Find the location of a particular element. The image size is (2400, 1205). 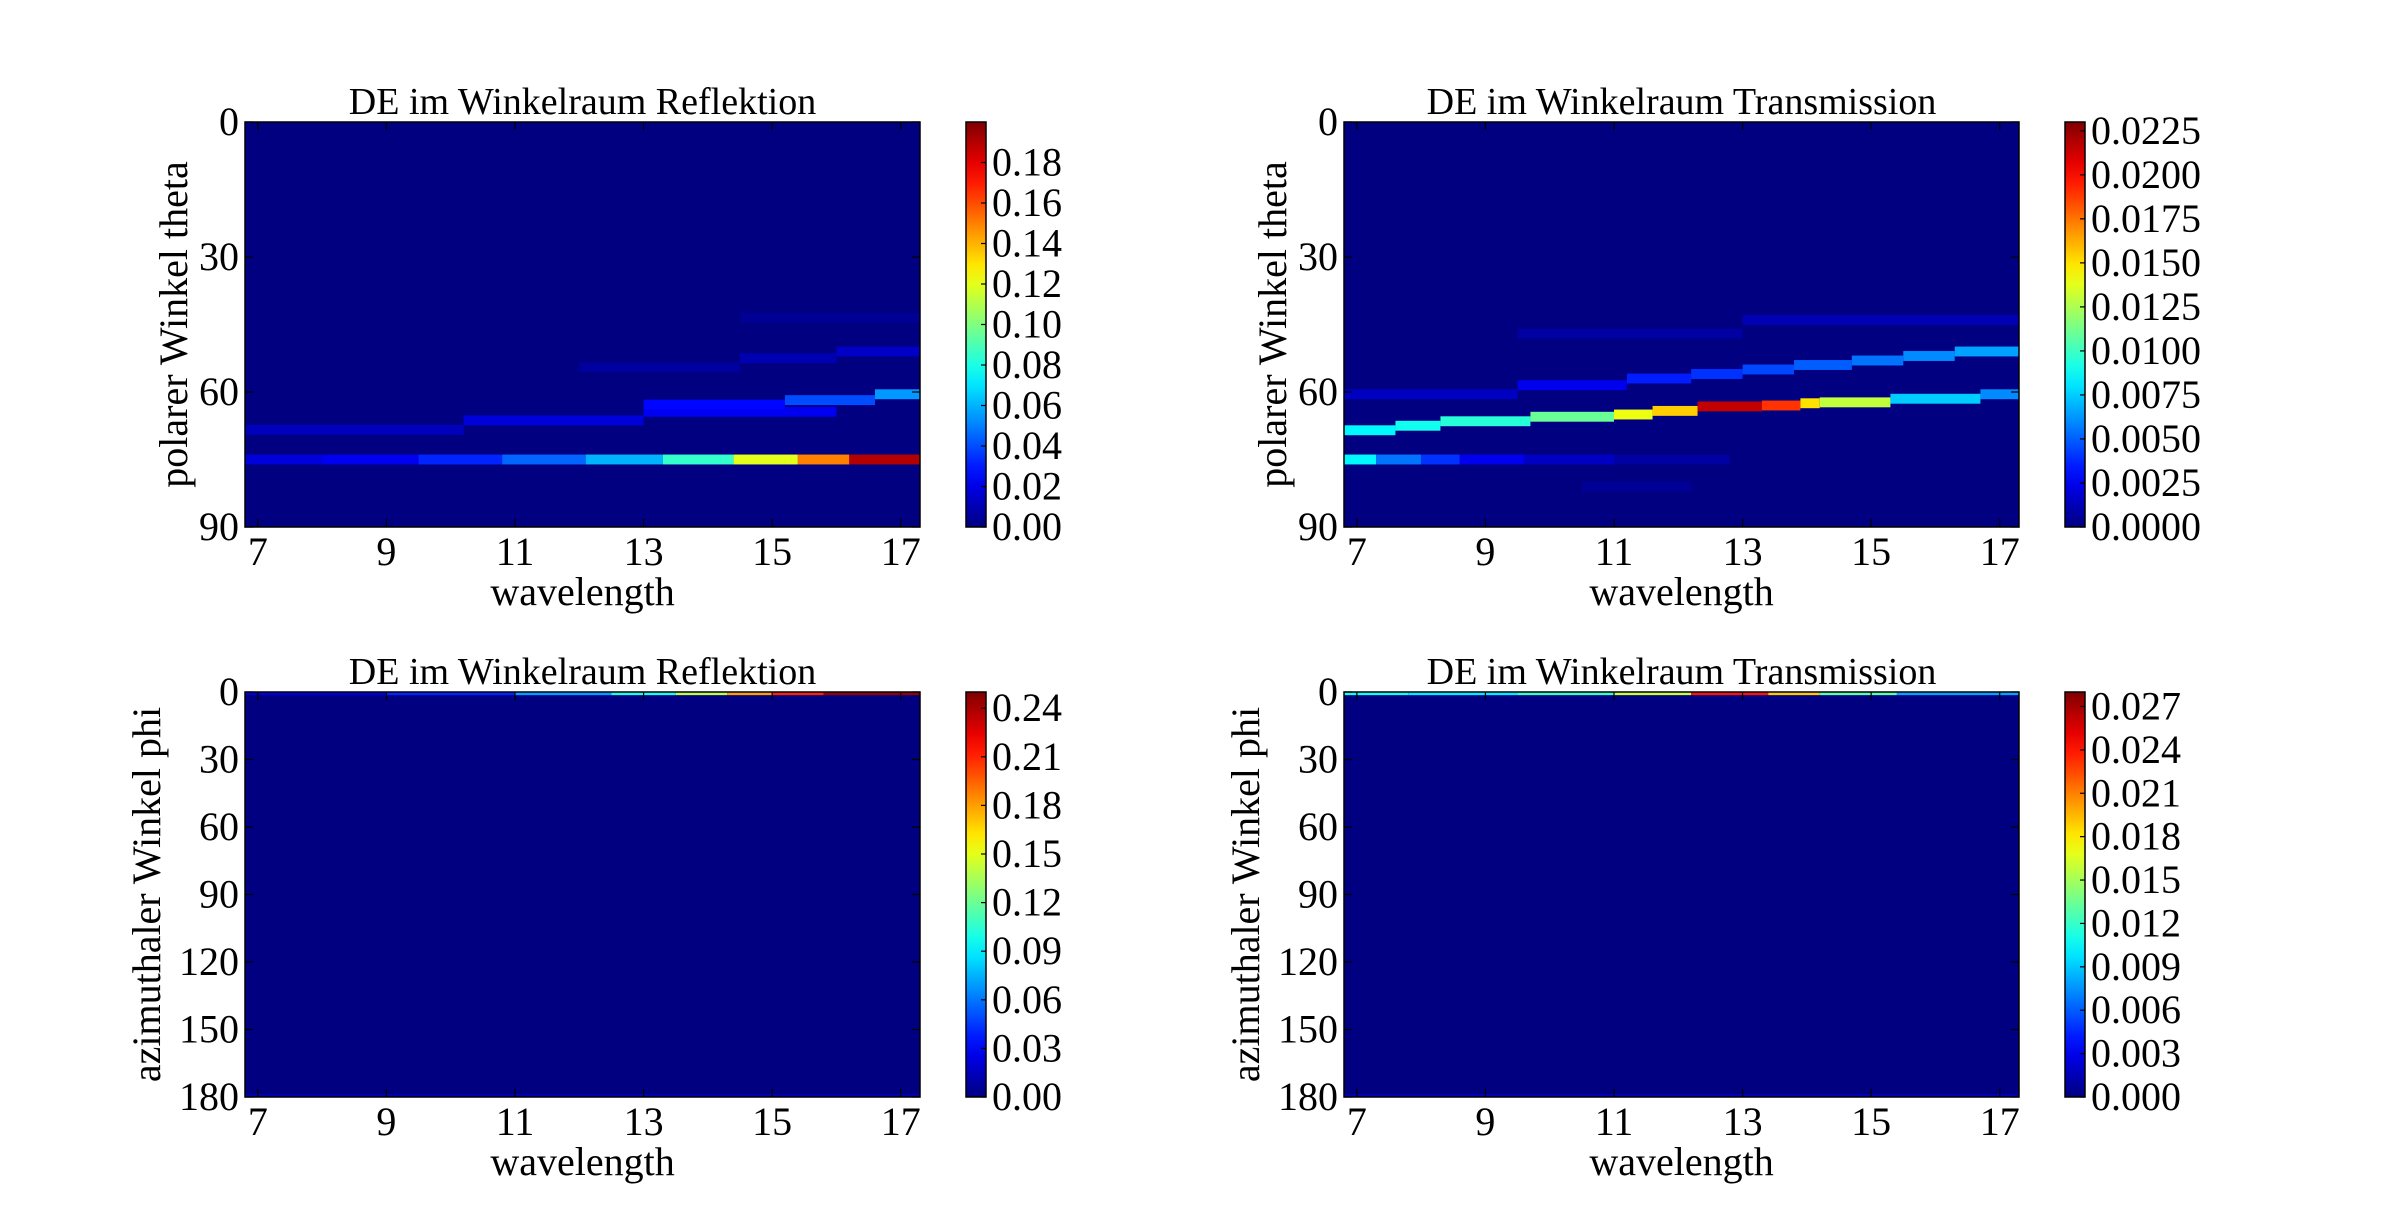

chart-title: DE im Winkelraum Transmission is located at coordinates (1682, 102).